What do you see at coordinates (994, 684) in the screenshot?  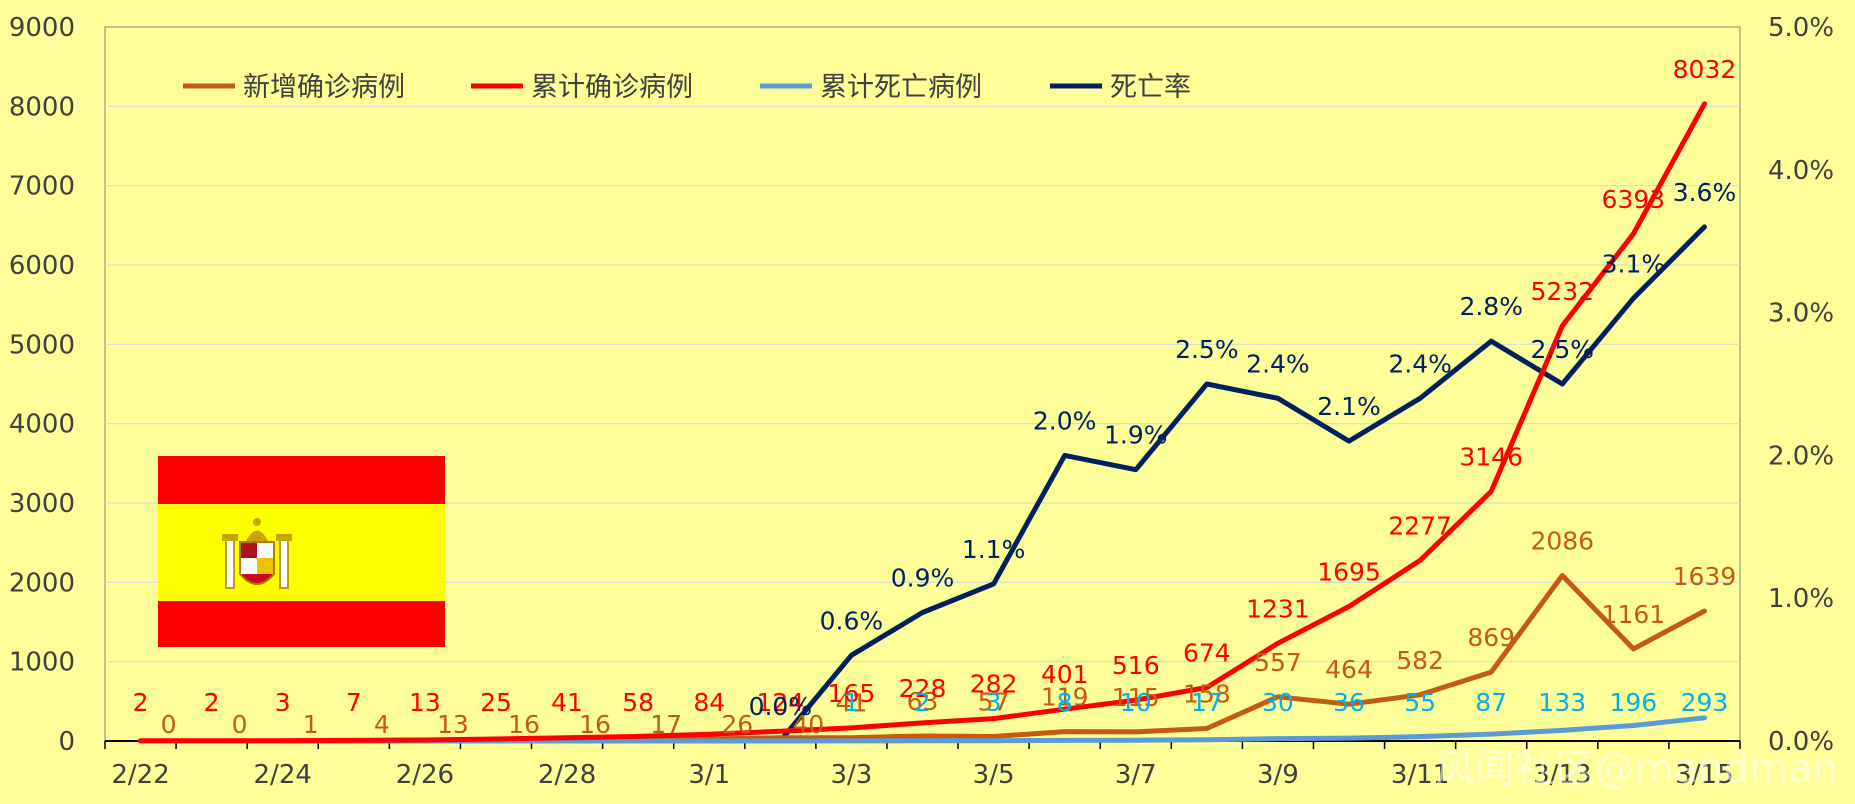 I see `data-label-series-1: 282` at bounding box center [994, 684].